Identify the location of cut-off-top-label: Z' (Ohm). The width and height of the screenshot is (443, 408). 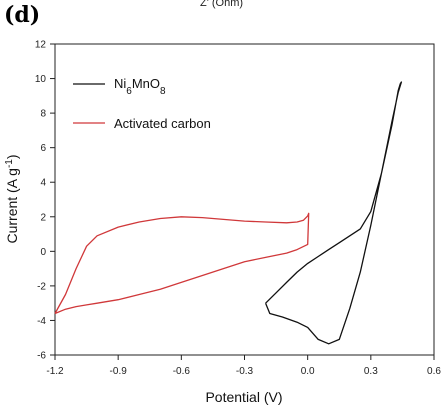
(221, 4).